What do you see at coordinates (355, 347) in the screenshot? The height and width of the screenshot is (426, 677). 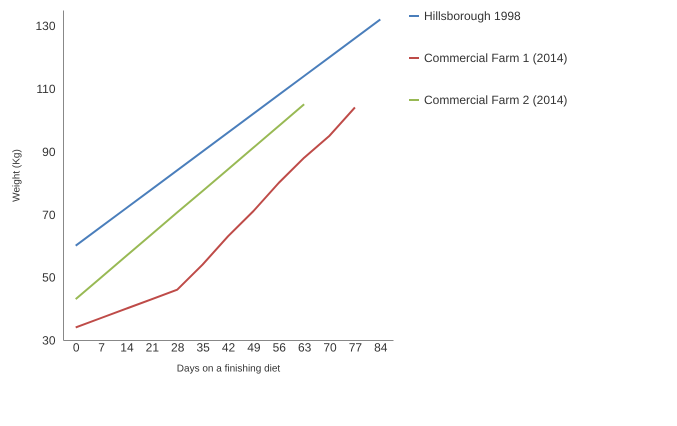 I see `x-tick-label: 77` at bounding box center [355, 347].